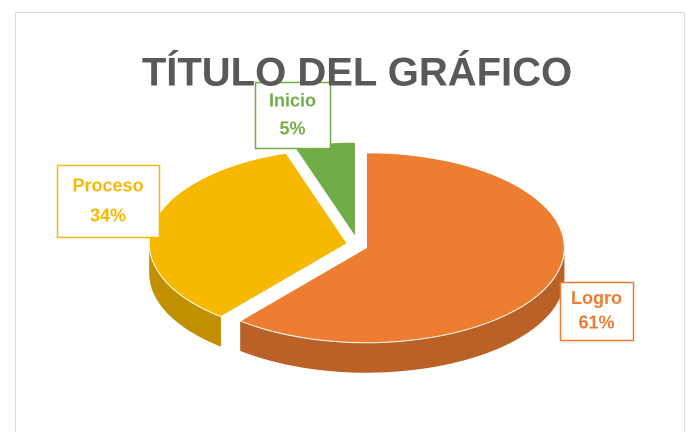 The width and height of the screenshot is (699, 432). What do you see at coordinates (292, 128) in the screenshot?
I see `data-label-value: 5%` at bounding box center [292, 128].